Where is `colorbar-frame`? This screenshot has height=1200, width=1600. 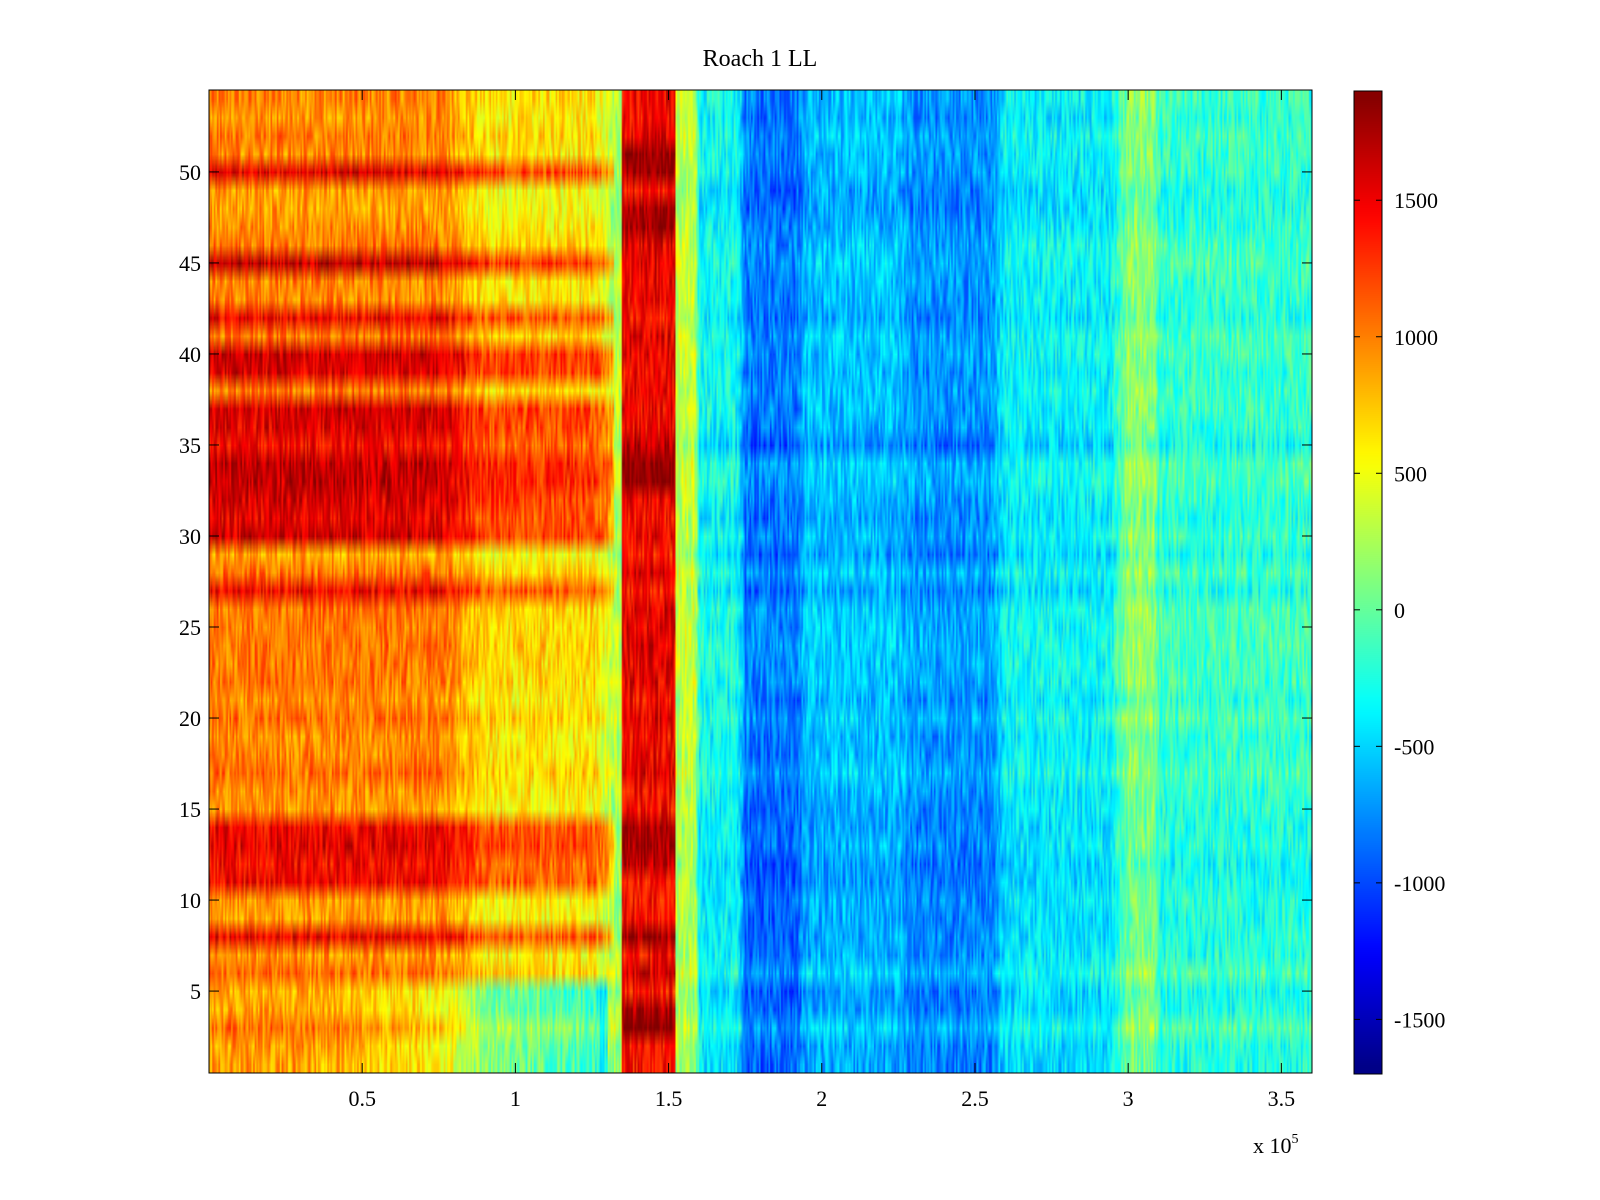 colorbar-frame is located at coordinates (1368, 582).